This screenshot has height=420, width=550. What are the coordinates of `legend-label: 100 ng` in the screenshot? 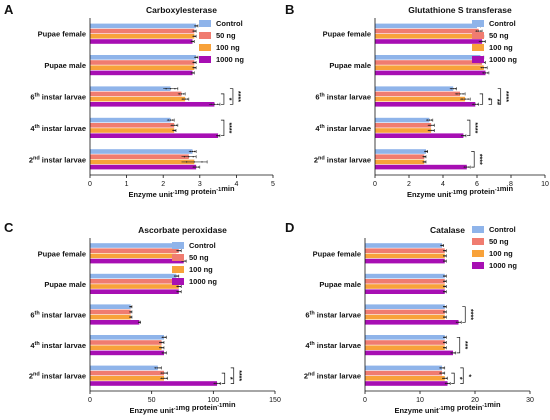 It's located at (228, 47).